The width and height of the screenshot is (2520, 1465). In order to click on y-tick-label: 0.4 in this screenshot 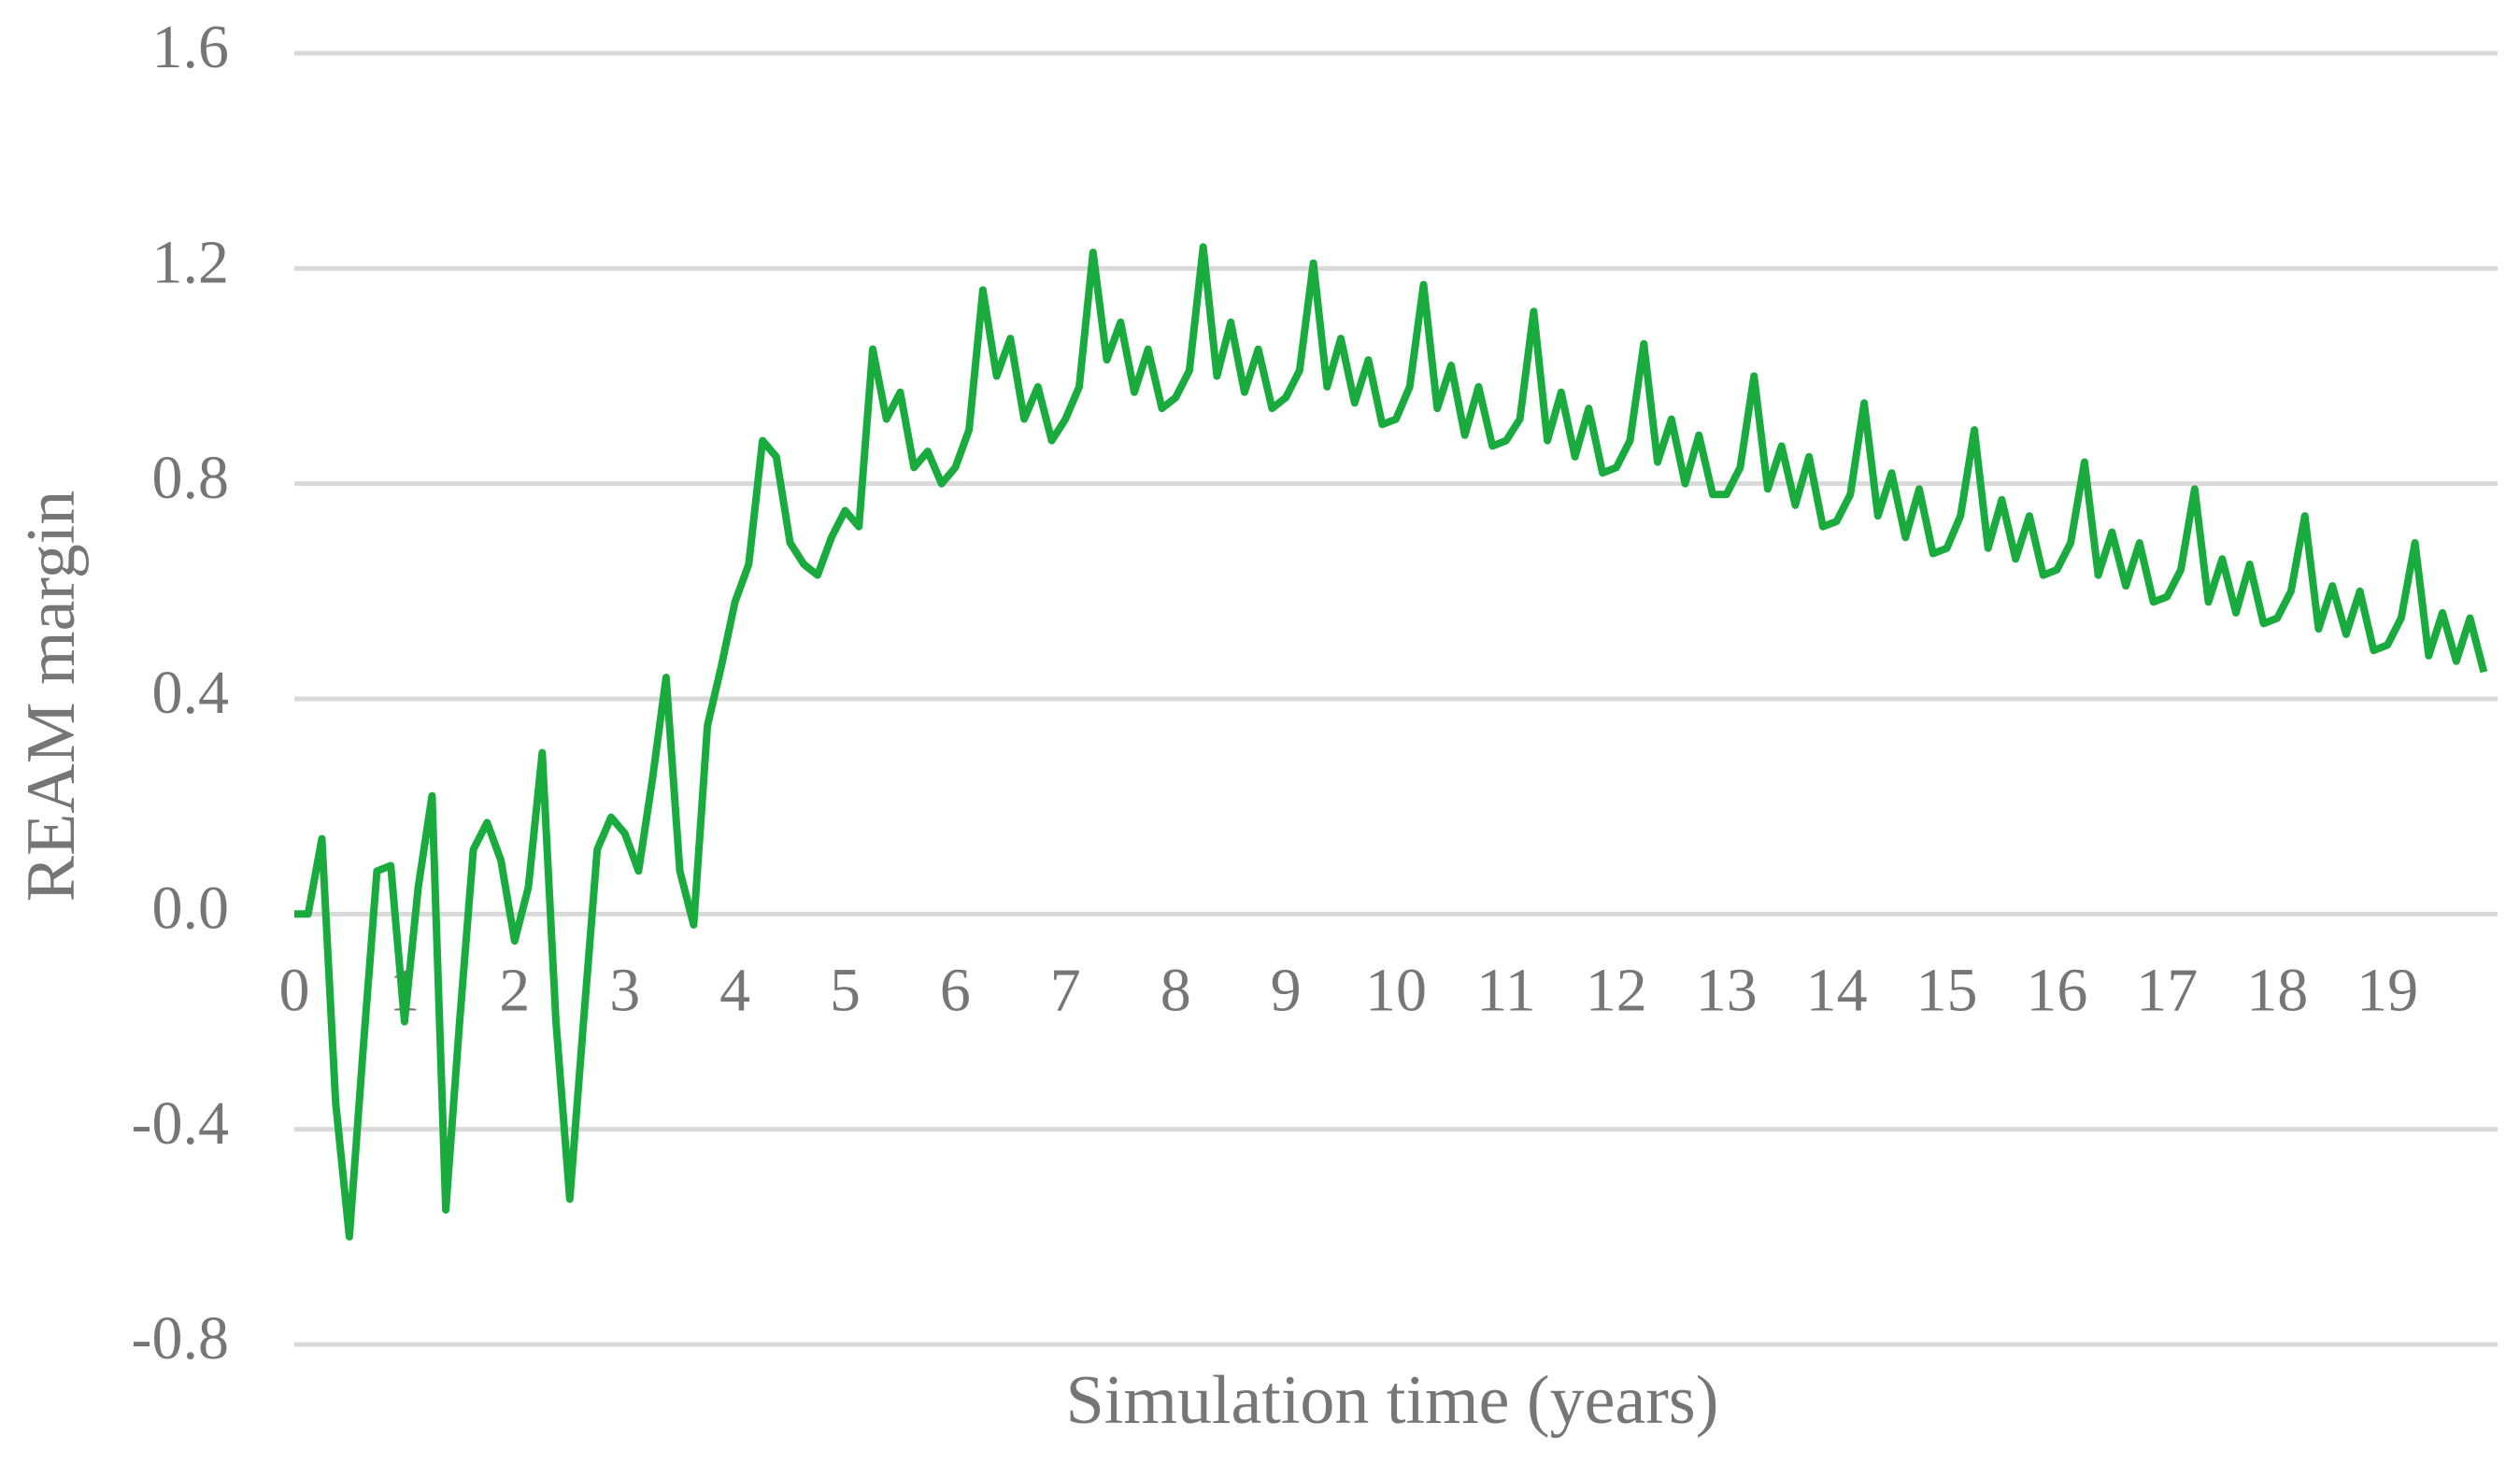, I will do `click(191, 693)`.